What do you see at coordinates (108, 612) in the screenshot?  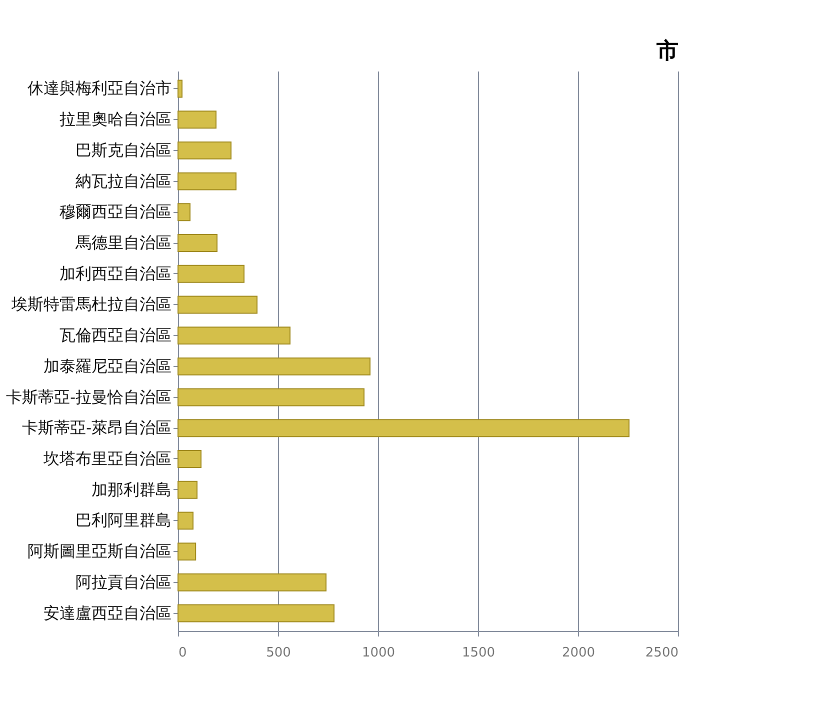 I see `y-tick-label: 安達盧西亞自治區` at bounding box center [108, 612].